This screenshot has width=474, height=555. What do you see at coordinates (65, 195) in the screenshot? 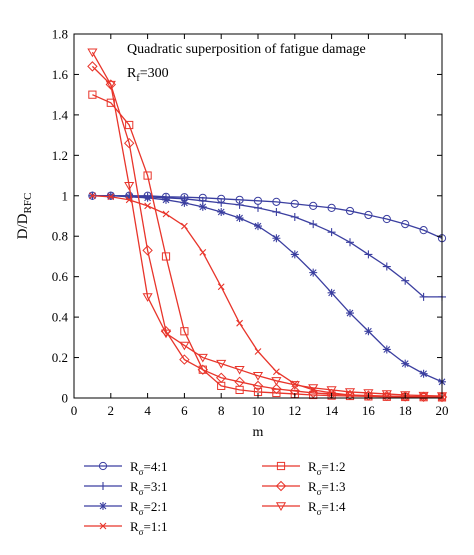
I see `y-tick-label: 1` at bounding box center [65, 195].